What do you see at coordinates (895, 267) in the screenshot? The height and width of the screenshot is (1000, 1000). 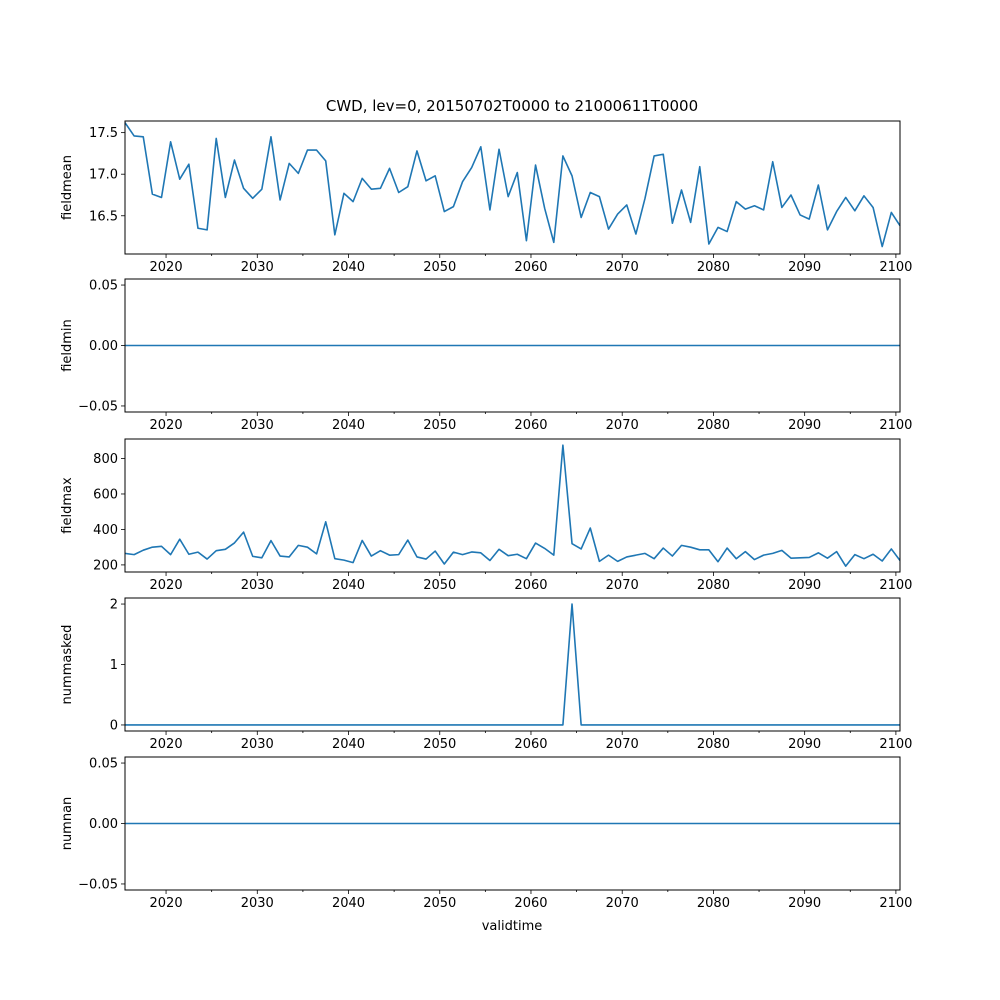 I see `fieldmean-x-tick-label: 2100` at bounding box center [895, 267].